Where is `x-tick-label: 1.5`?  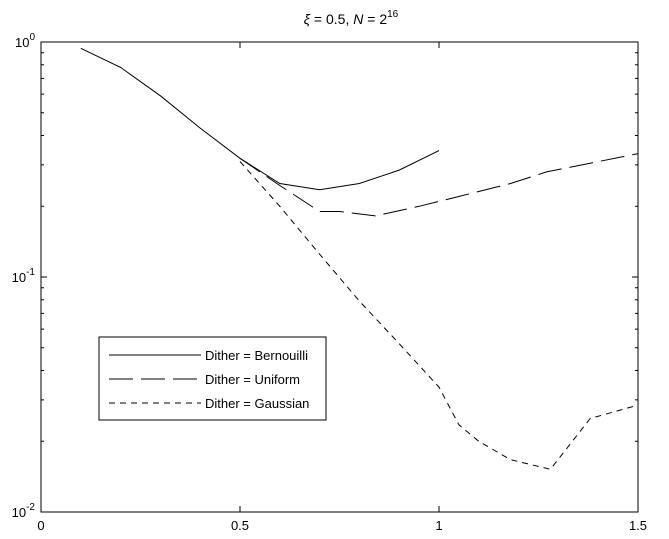
x-tick-label: 1.5 is located at coordinates (638, 525).